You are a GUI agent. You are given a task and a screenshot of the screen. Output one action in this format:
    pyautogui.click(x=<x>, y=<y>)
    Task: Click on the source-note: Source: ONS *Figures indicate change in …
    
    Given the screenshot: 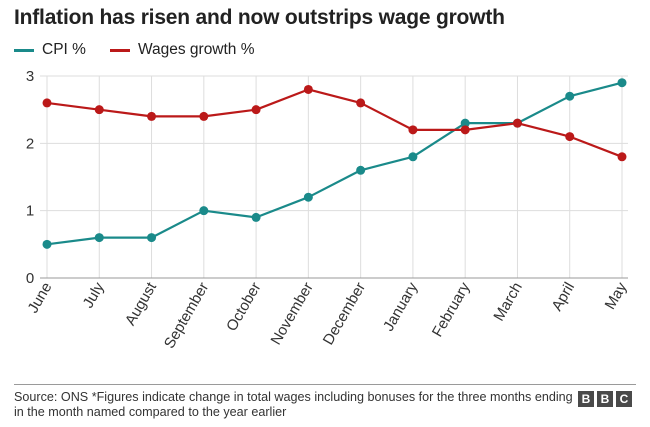 What is the action you would take?
    pyautogui.click(x=293, y=404)
    